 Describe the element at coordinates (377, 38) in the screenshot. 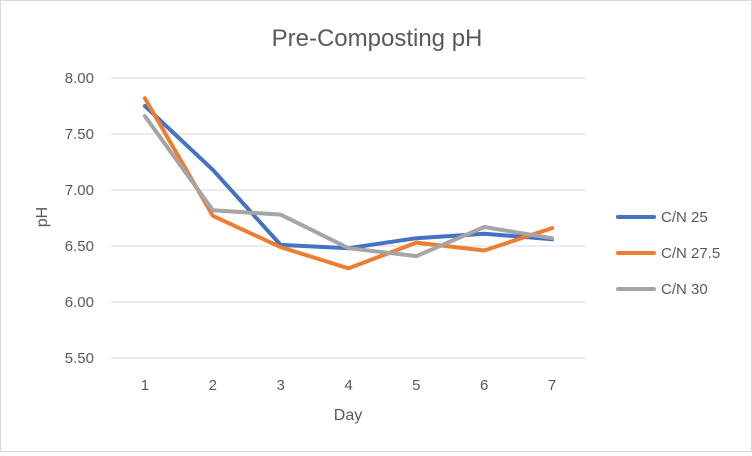

I see `chart-title: Pre-Composting pH` at that location.